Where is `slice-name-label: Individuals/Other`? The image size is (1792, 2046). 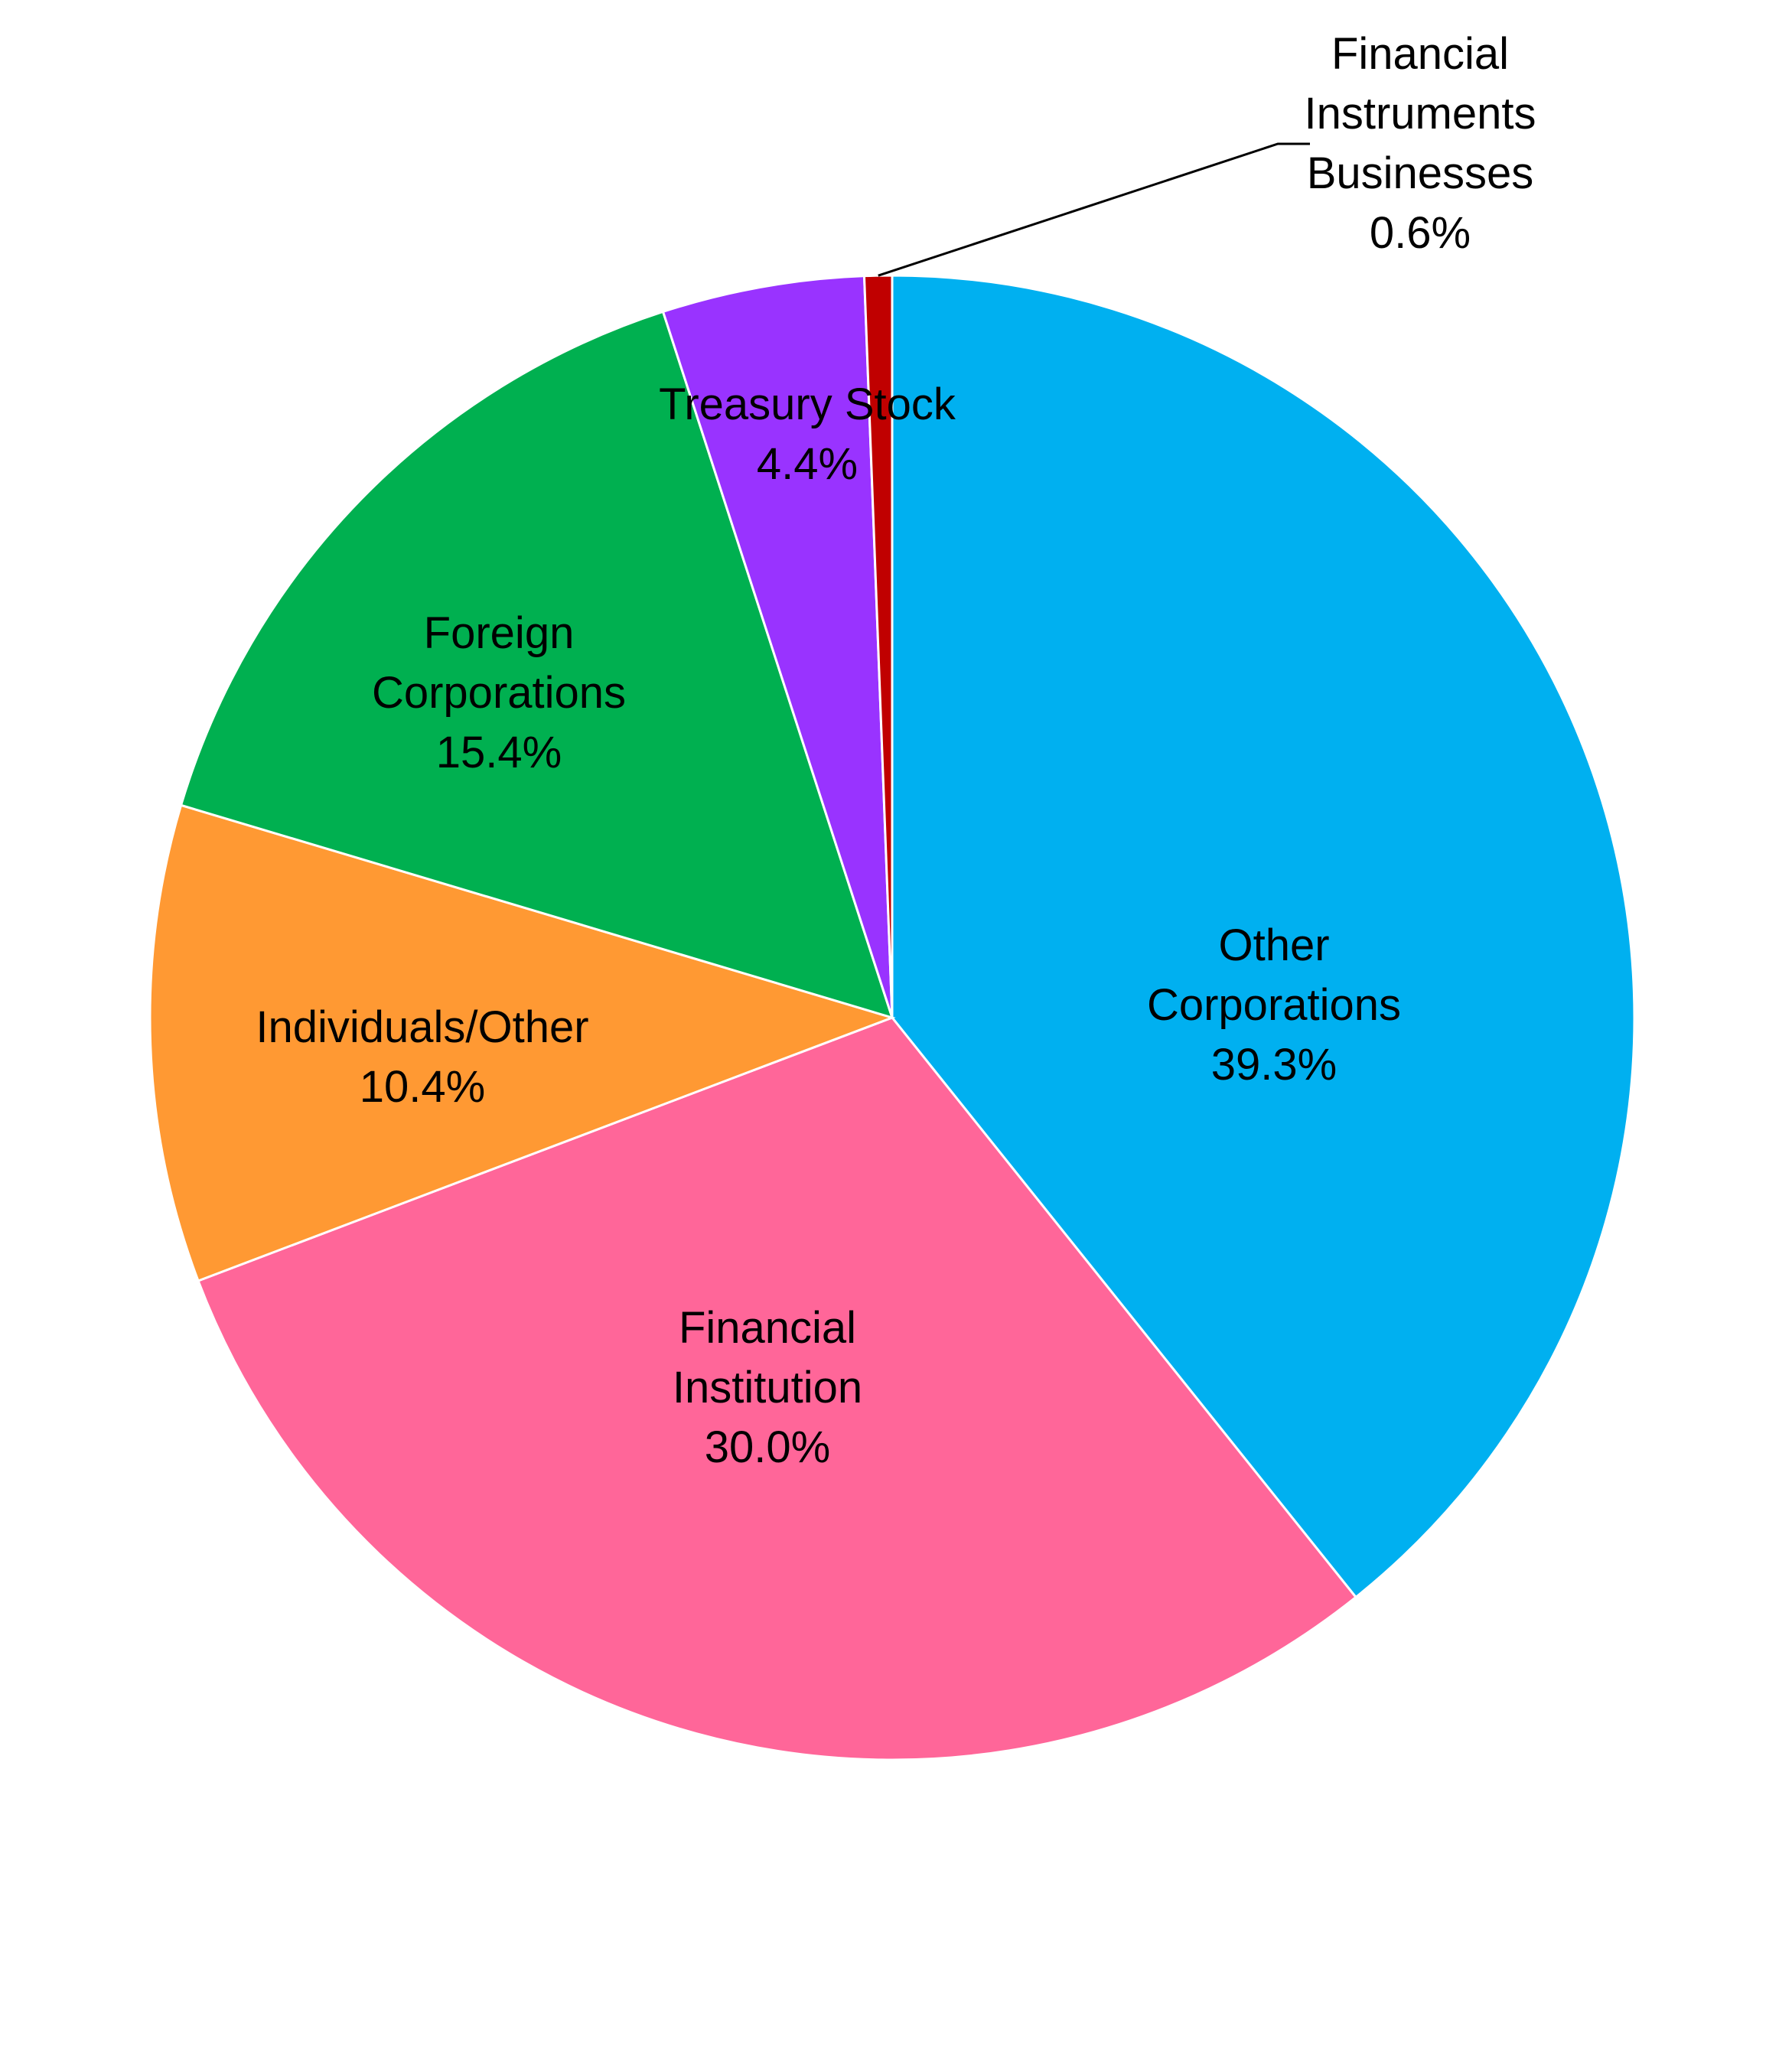
slice-name-label: Individuals/Other is located at coordinates (422, 1027).